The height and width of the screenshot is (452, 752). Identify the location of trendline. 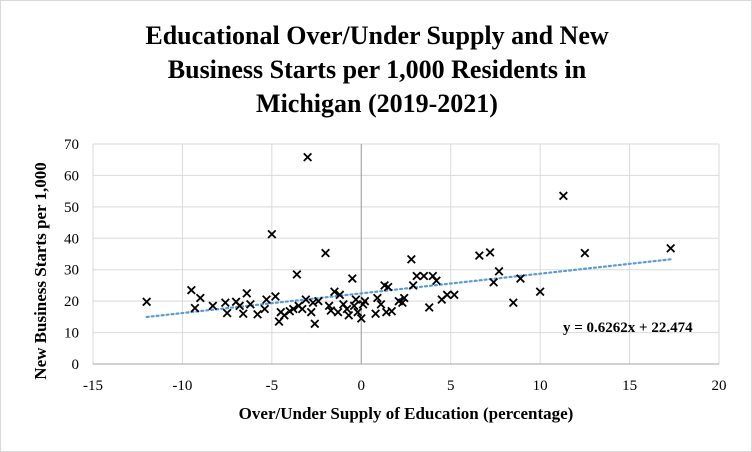
(408, 288).